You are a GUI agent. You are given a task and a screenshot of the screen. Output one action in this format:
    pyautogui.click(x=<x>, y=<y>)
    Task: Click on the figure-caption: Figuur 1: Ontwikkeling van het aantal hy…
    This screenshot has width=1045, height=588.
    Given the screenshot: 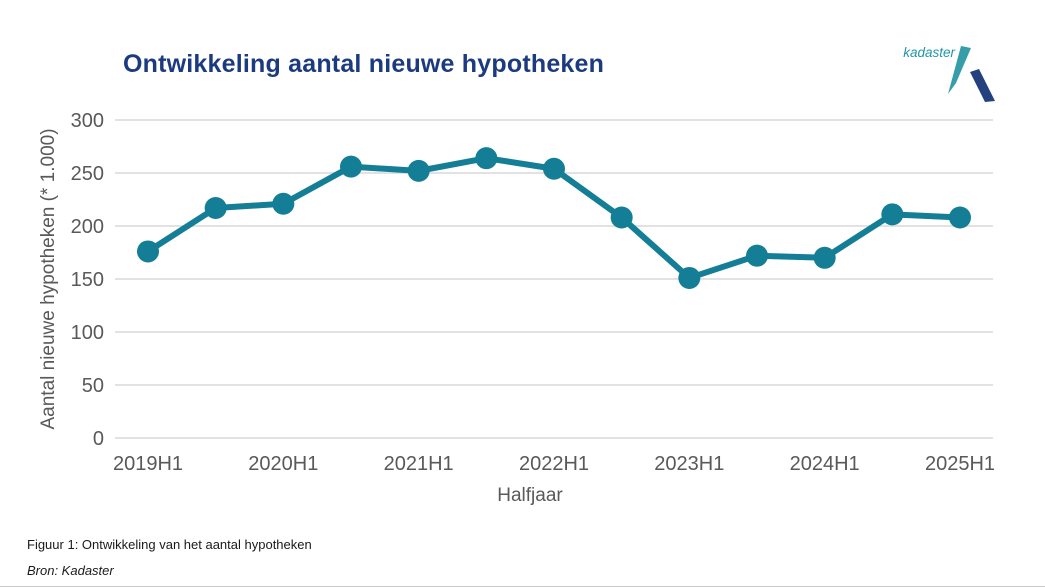 What is the action you would take?
    pyautogui.click(x=169, y=544)
    